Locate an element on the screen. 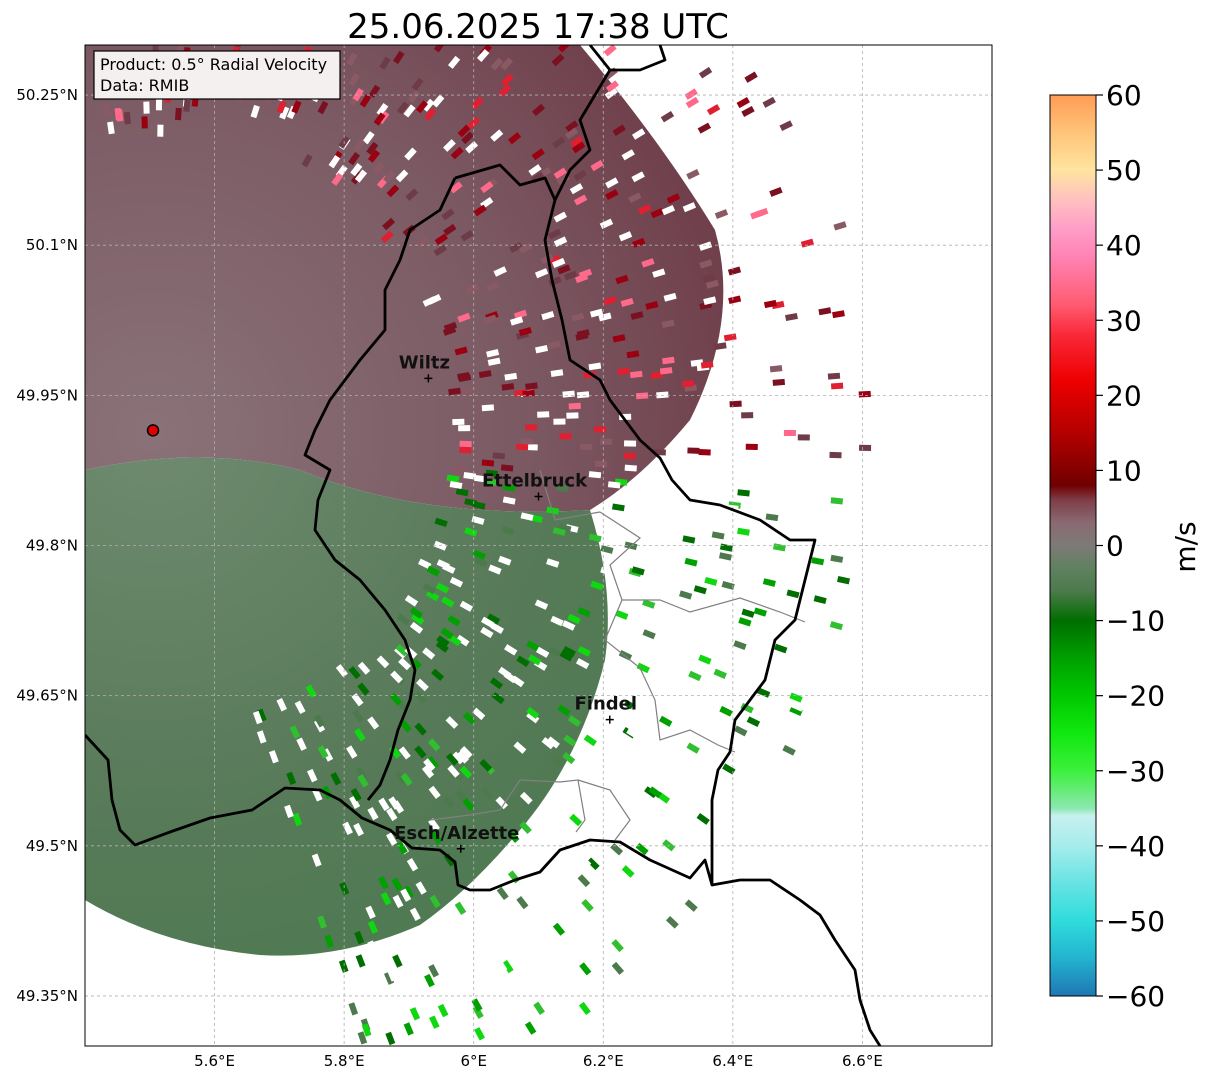 The image size is (1207, 1081). colorbar-tick-label: 20 is located at coordinates (1124, 395).